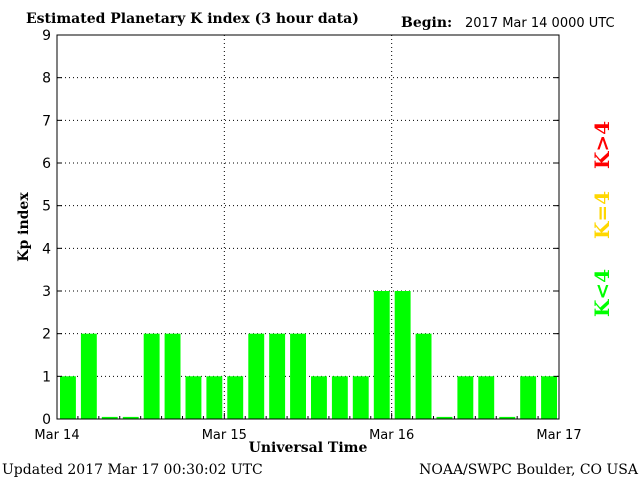 This screenshot has width=640, height=480. Describe the element at coordinates (46, 420) in the screenshot. I see `y-tick-label: 0` at that location.